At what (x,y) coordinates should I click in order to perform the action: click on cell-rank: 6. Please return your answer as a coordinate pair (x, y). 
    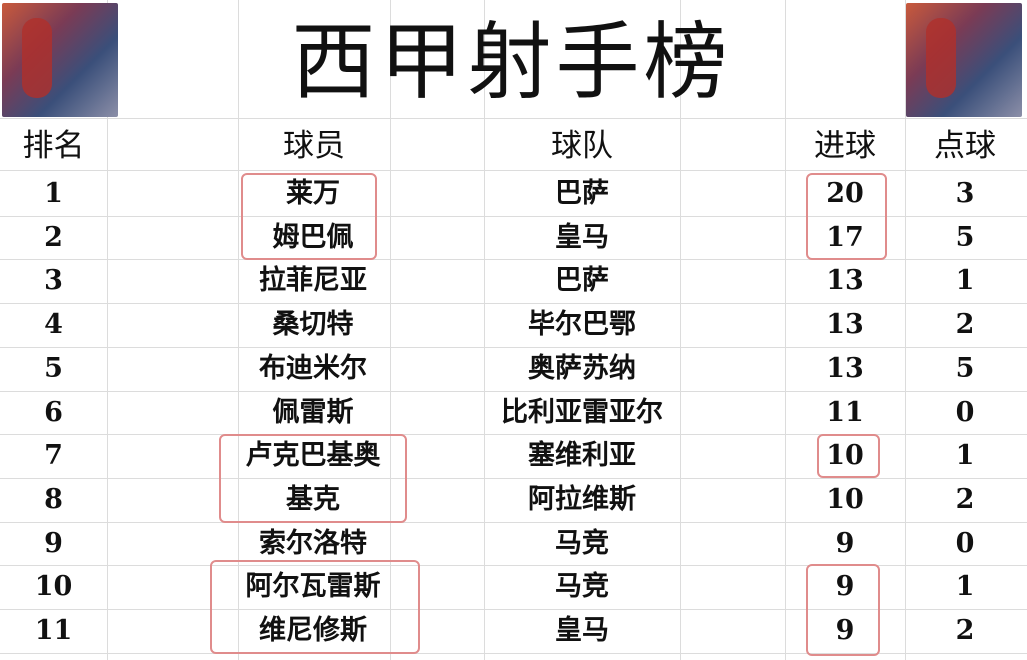
    Looking at the image, I should click on (53, 412).